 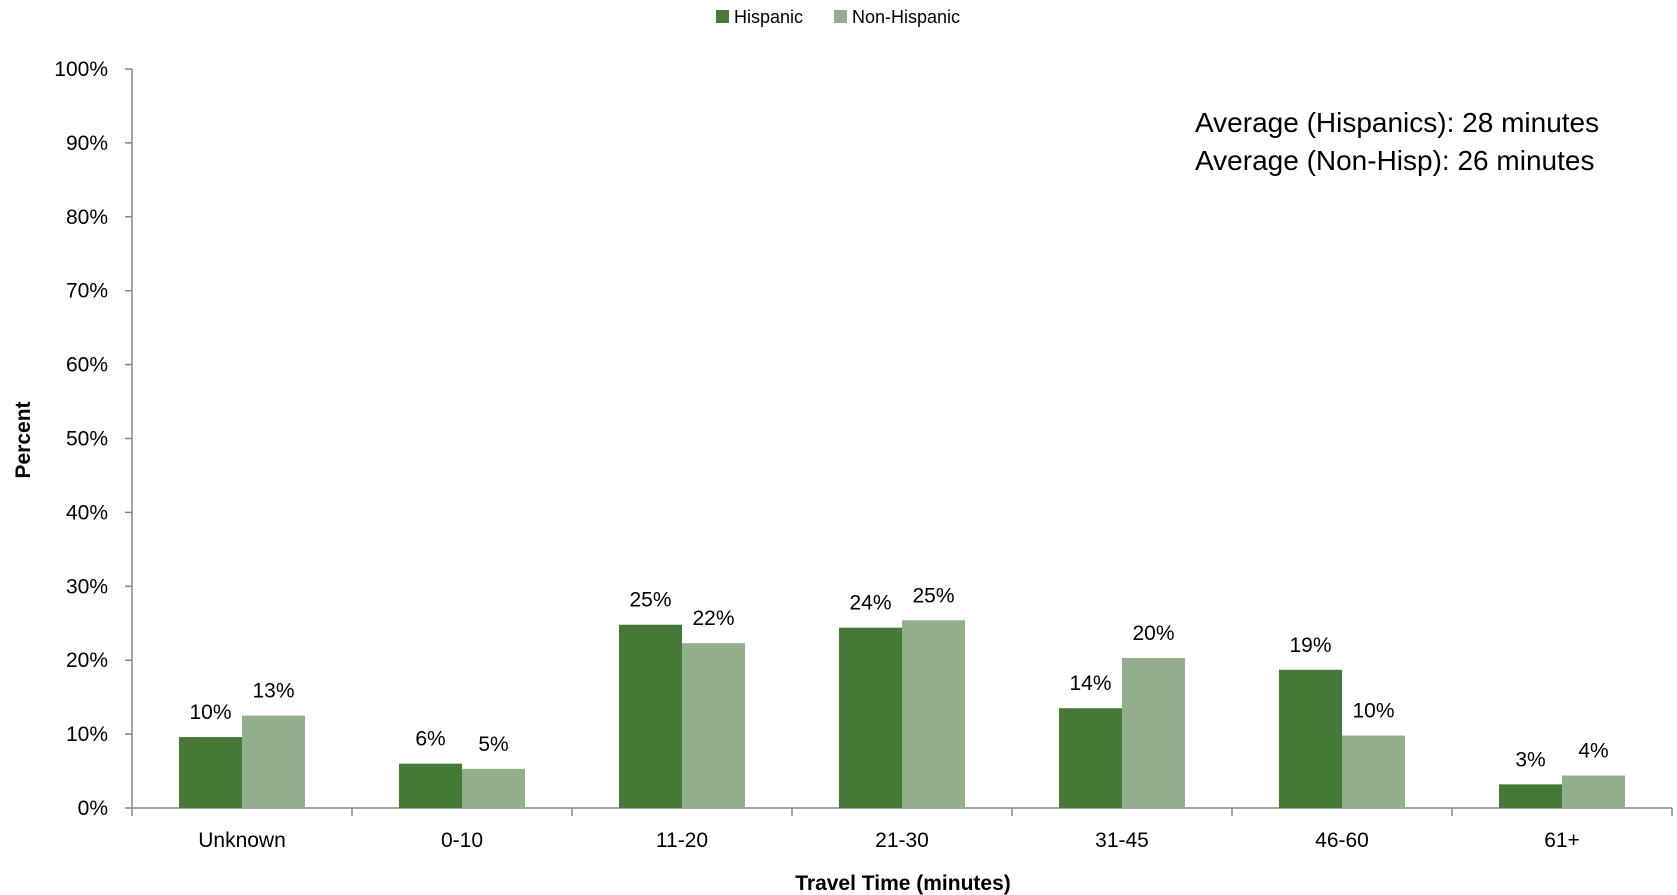 What do you see at coordinates (1397, 122) in the screenshot?
I see `average-annotation: Average (Hispanics): 28 minutes` at bounding box center [1397, 122].